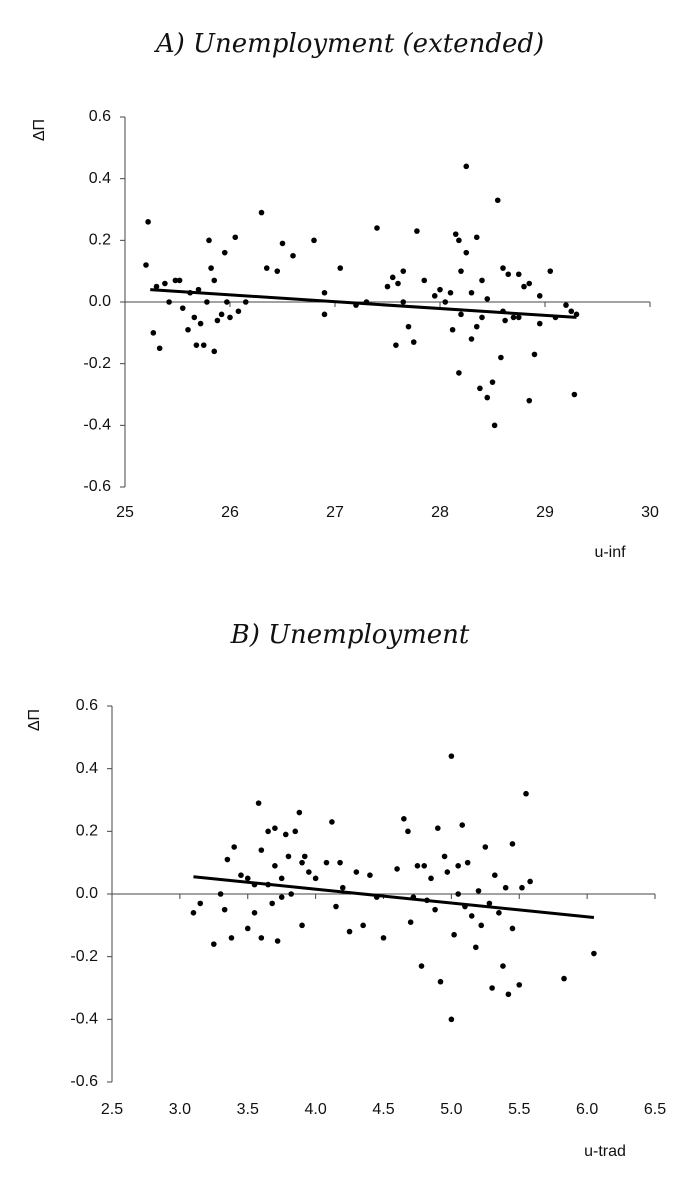 This screenshot has width=700, height=1190. I want to click on y-tick-label: -0.2, so click(84, 956).